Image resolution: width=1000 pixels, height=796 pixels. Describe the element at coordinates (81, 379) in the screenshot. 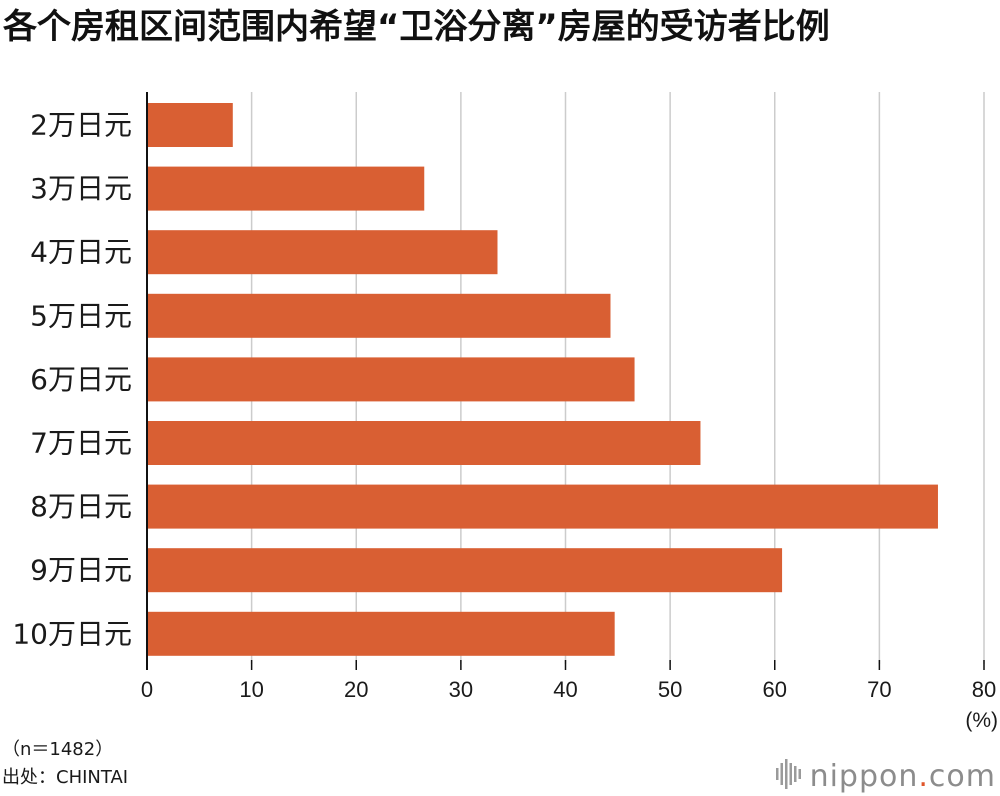

I see `category-label-5: 6万日元` at that location.